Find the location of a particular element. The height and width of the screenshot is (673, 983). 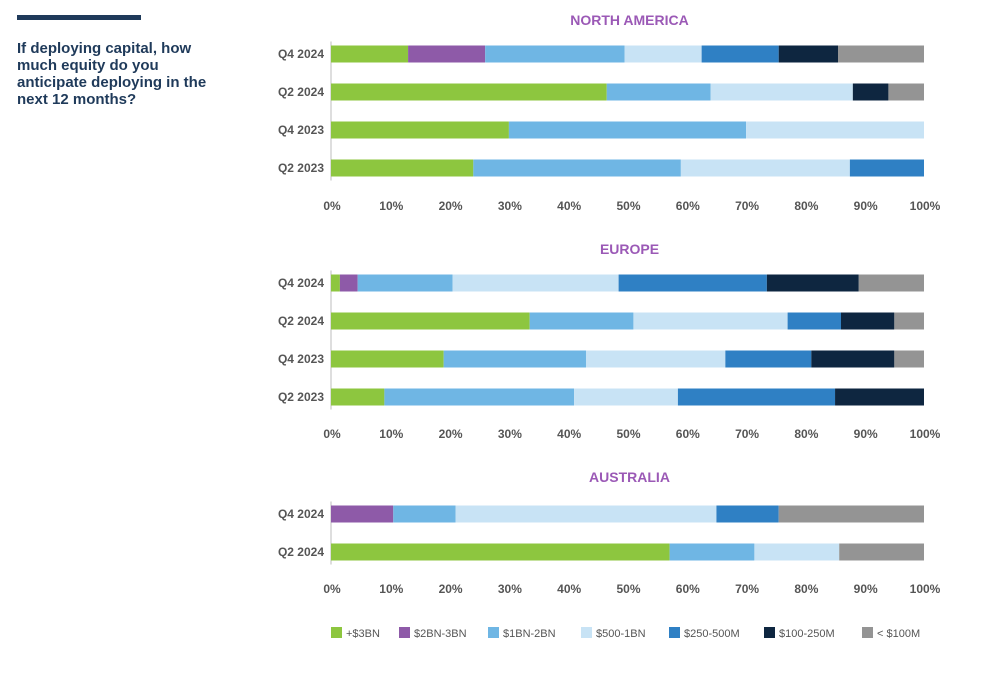

accent-bar is located at coordinates (79, 17).